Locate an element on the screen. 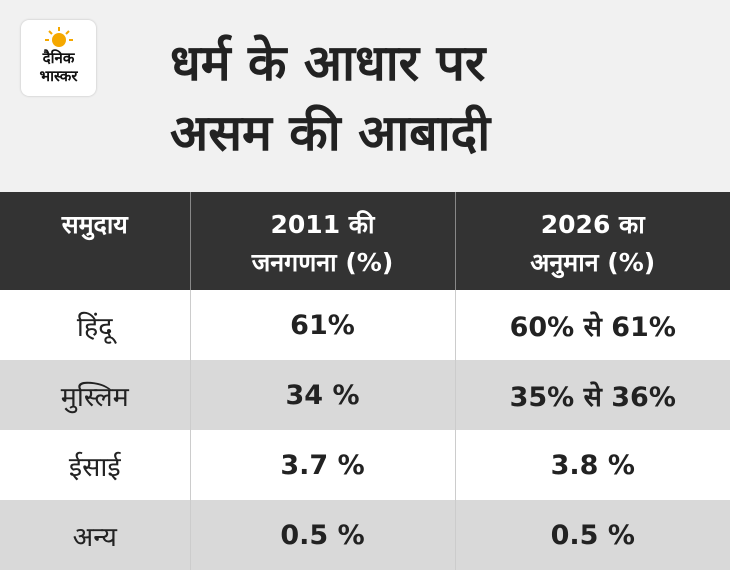 The width and height of the screenshot is (730, 571). column-header: समुदाय is located at coordinates (95, 241).